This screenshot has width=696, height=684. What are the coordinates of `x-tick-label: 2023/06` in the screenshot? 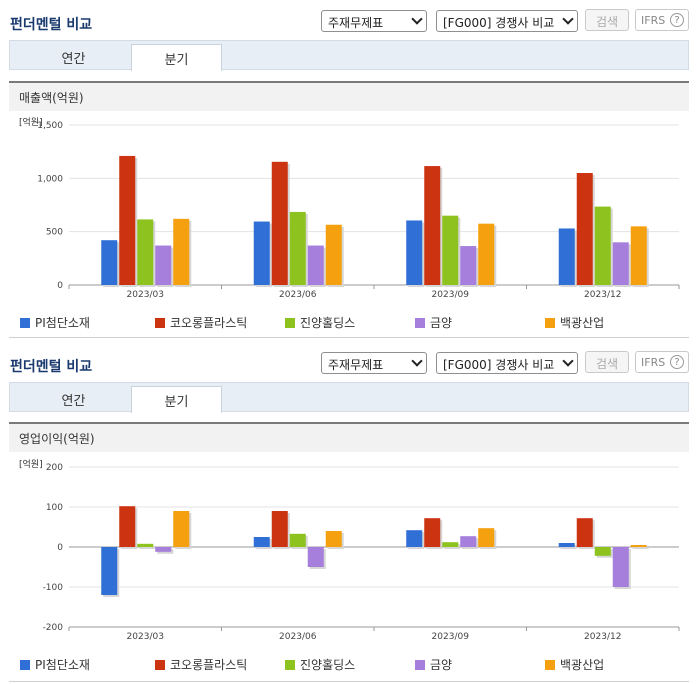 It's located at (298, 295).